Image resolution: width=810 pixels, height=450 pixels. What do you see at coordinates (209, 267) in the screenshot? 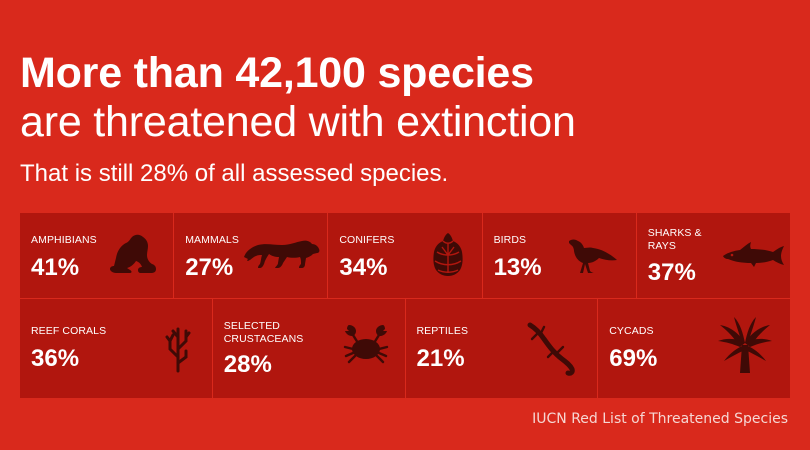
I see `tile-percent: 27%` at bounding box center [209, 267].